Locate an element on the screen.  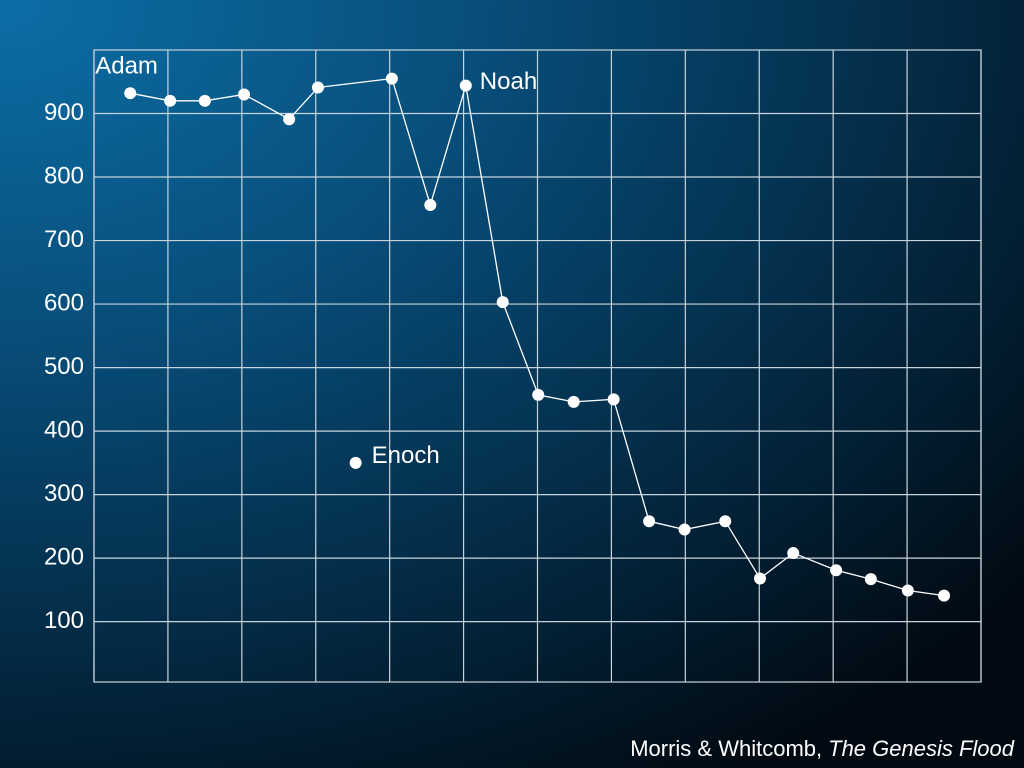
annotation: Enoch is located at coordinates (406, 455).